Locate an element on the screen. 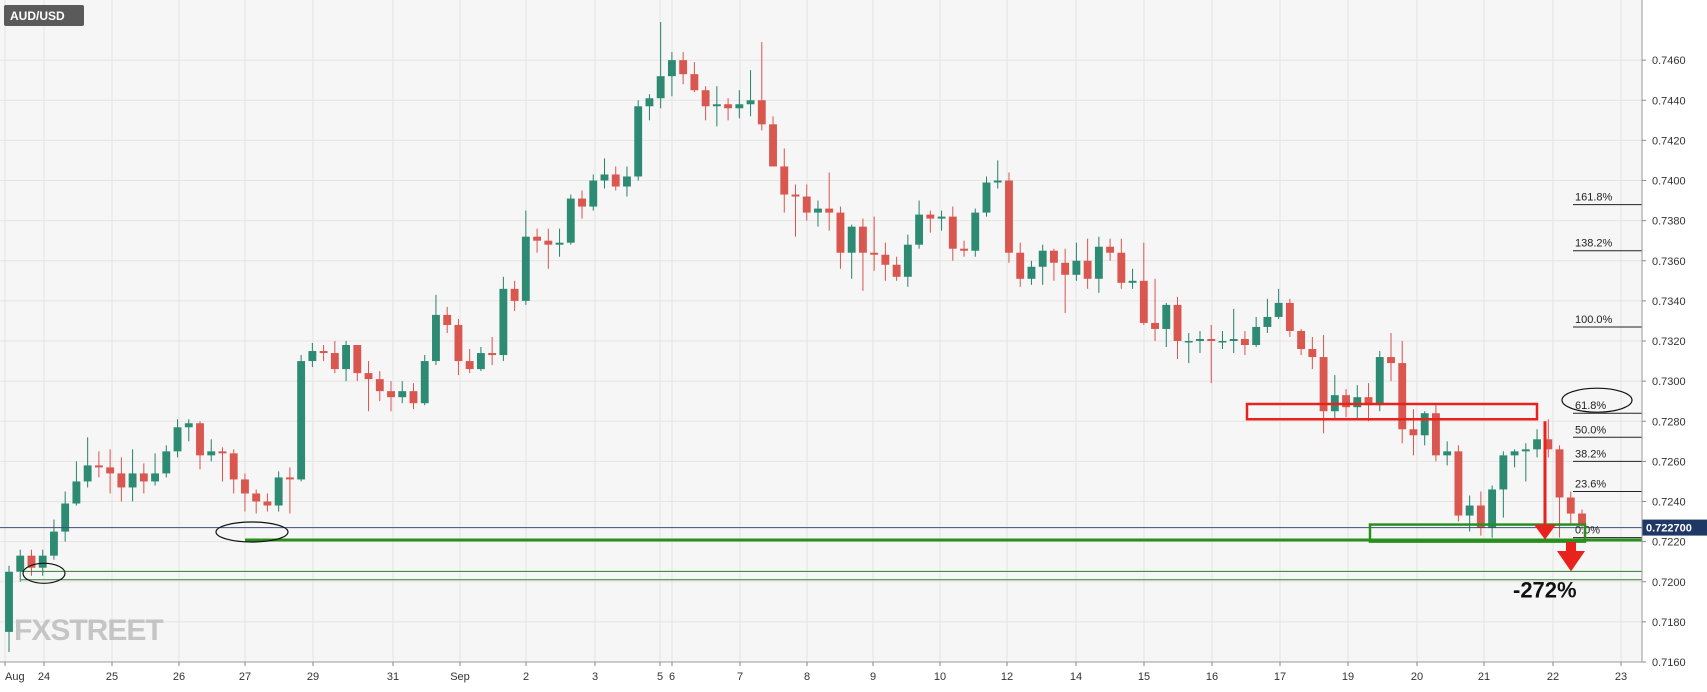  y-tick-label: 0.7180 is located at coordinates (1669, 623).